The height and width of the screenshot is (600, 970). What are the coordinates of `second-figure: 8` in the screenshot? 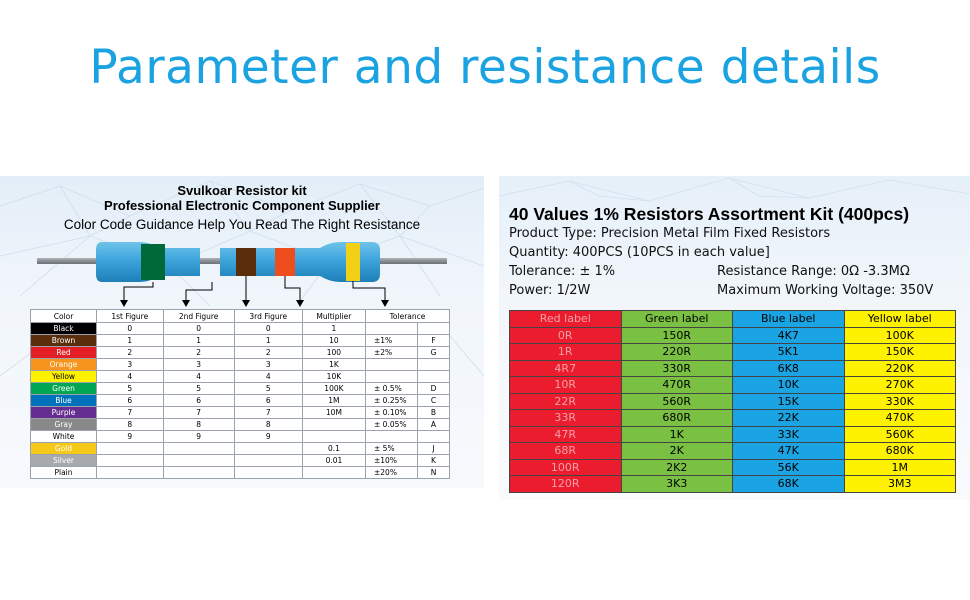 It's located at (198, 424).